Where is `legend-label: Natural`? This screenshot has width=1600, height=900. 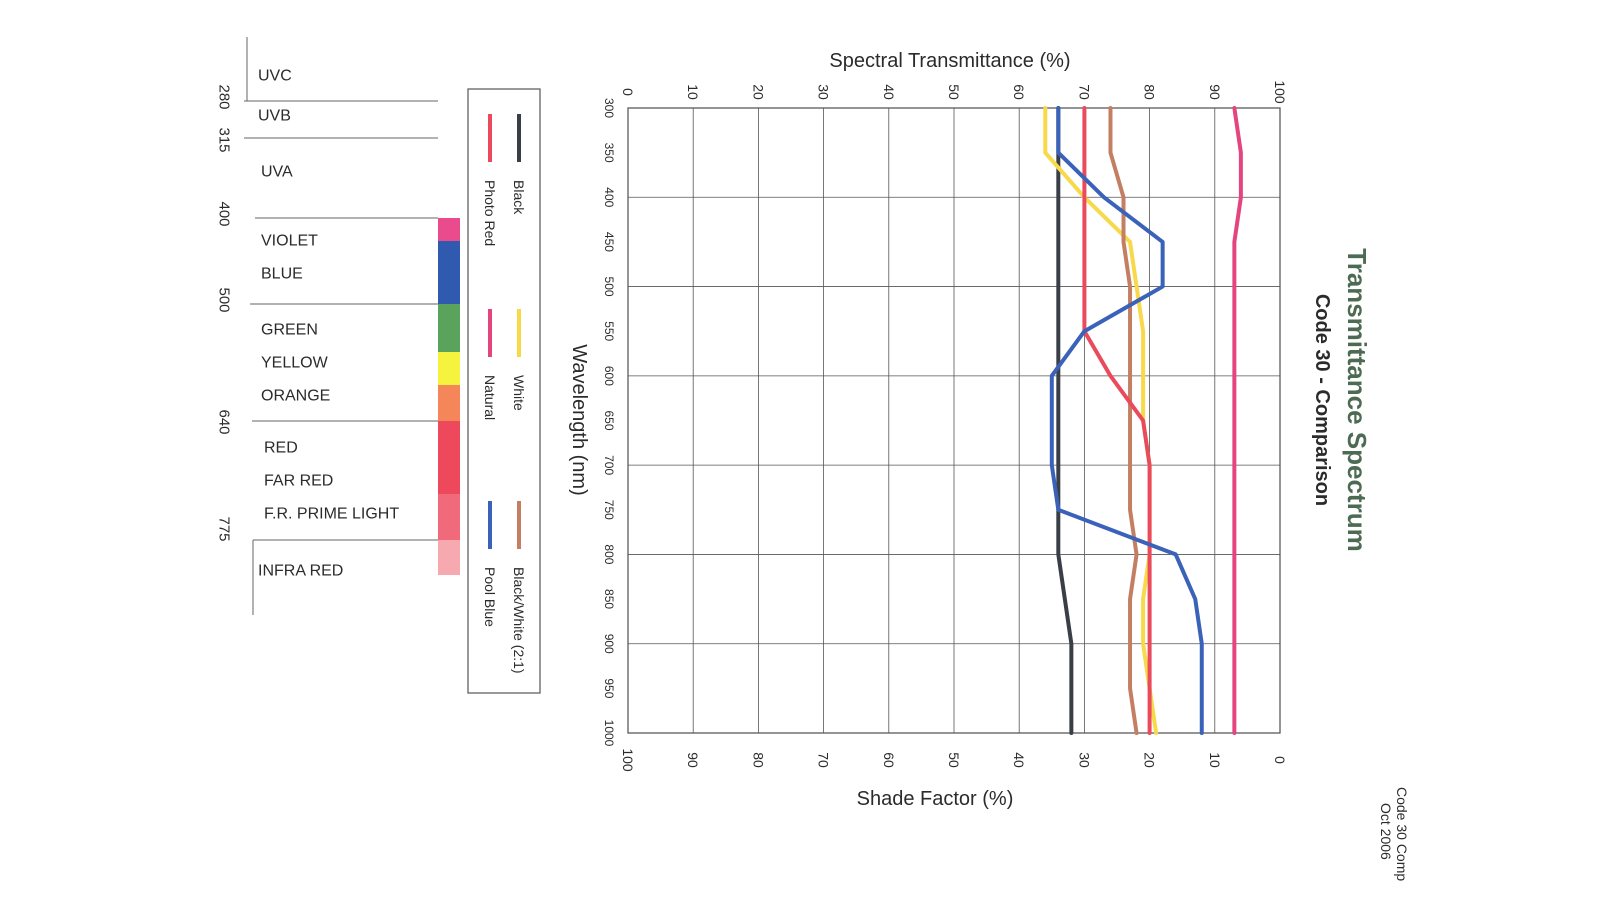 legend-label: Natural is located at coordinates (490, 397).